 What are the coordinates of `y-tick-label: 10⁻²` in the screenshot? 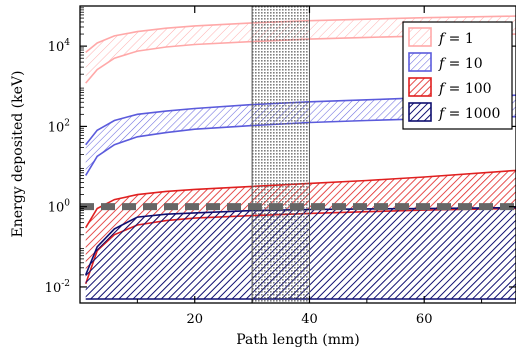 It's located at (57, 287).